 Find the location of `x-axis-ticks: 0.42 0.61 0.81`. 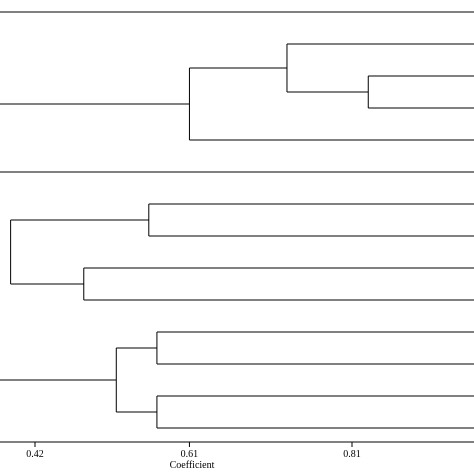

x-axis-ticks: 0.42 0.61 0.81 is located at coordinates (193, 451).